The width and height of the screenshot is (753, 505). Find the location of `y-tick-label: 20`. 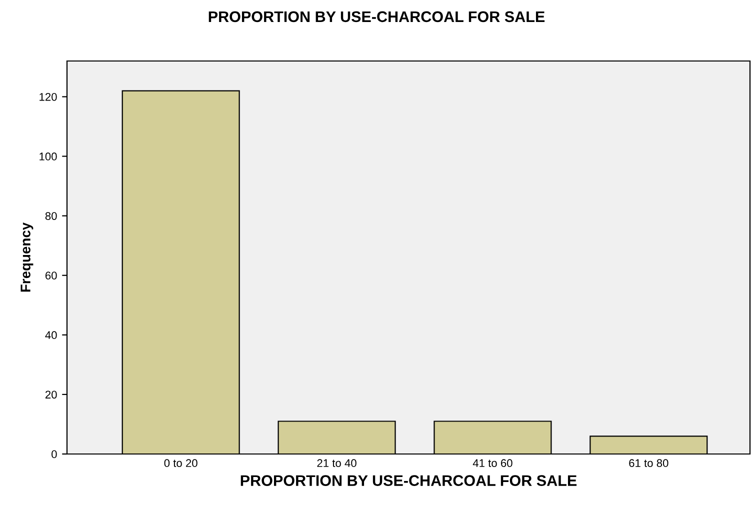

y-tick-label: 20 is located at coordinates (51, 394).